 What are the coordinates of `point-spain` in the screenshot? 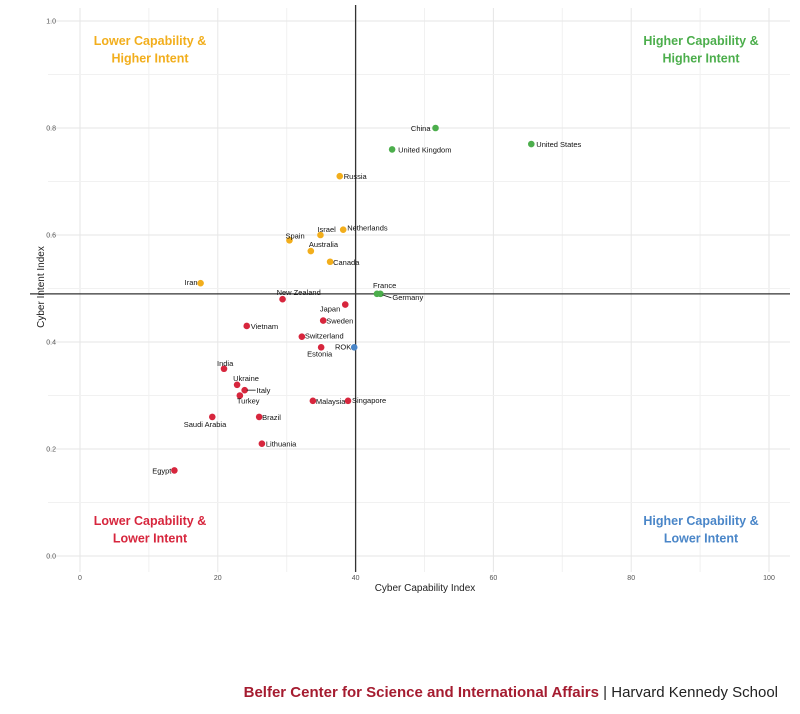 It's located at (289, 240).